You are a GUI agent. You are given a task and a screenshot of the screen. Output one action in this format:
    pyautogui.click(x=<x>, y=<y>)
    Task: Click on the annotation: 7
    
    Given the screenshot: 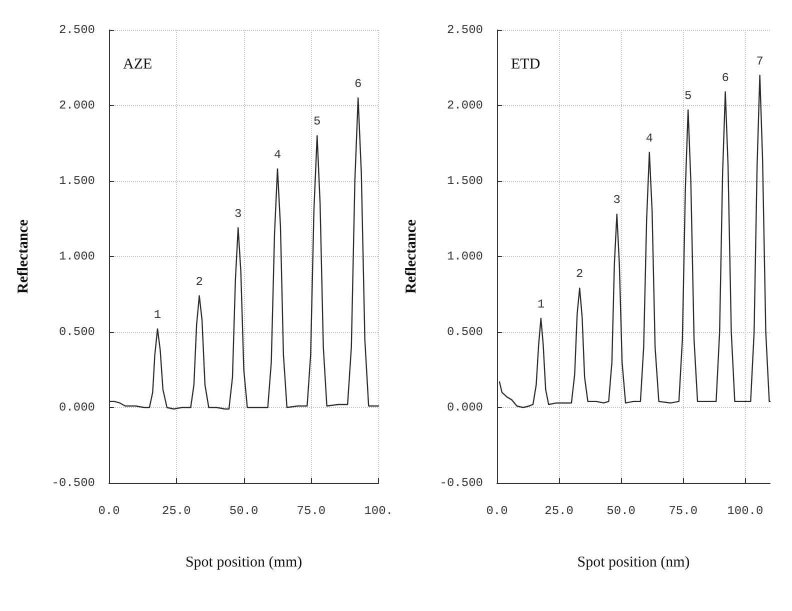 What is the action you would take?
    pyautogui.click(x=760, y=61)
    